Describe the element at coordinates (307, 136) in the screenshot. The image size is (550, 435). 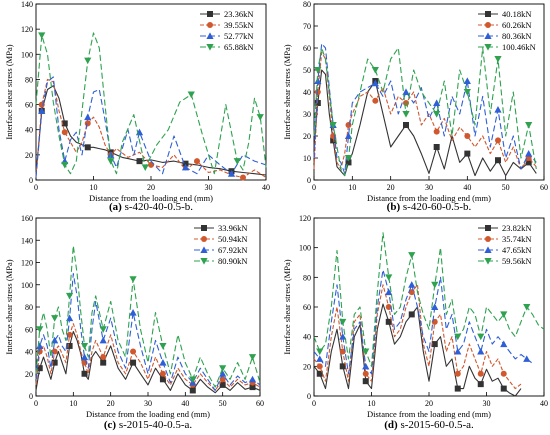
I see `y-tick-label: 20` at that location.